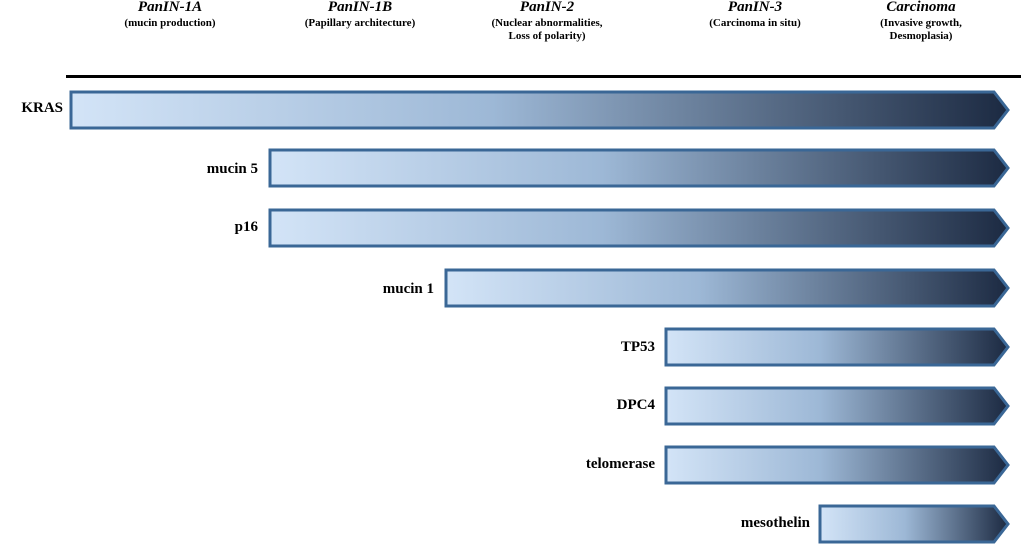 Image resolution: width=1024 pixels, height=552 pixels. Describe the element at coordinates (837, 347) in the screenshot. I see `marker-arrow-tp53` at that location.